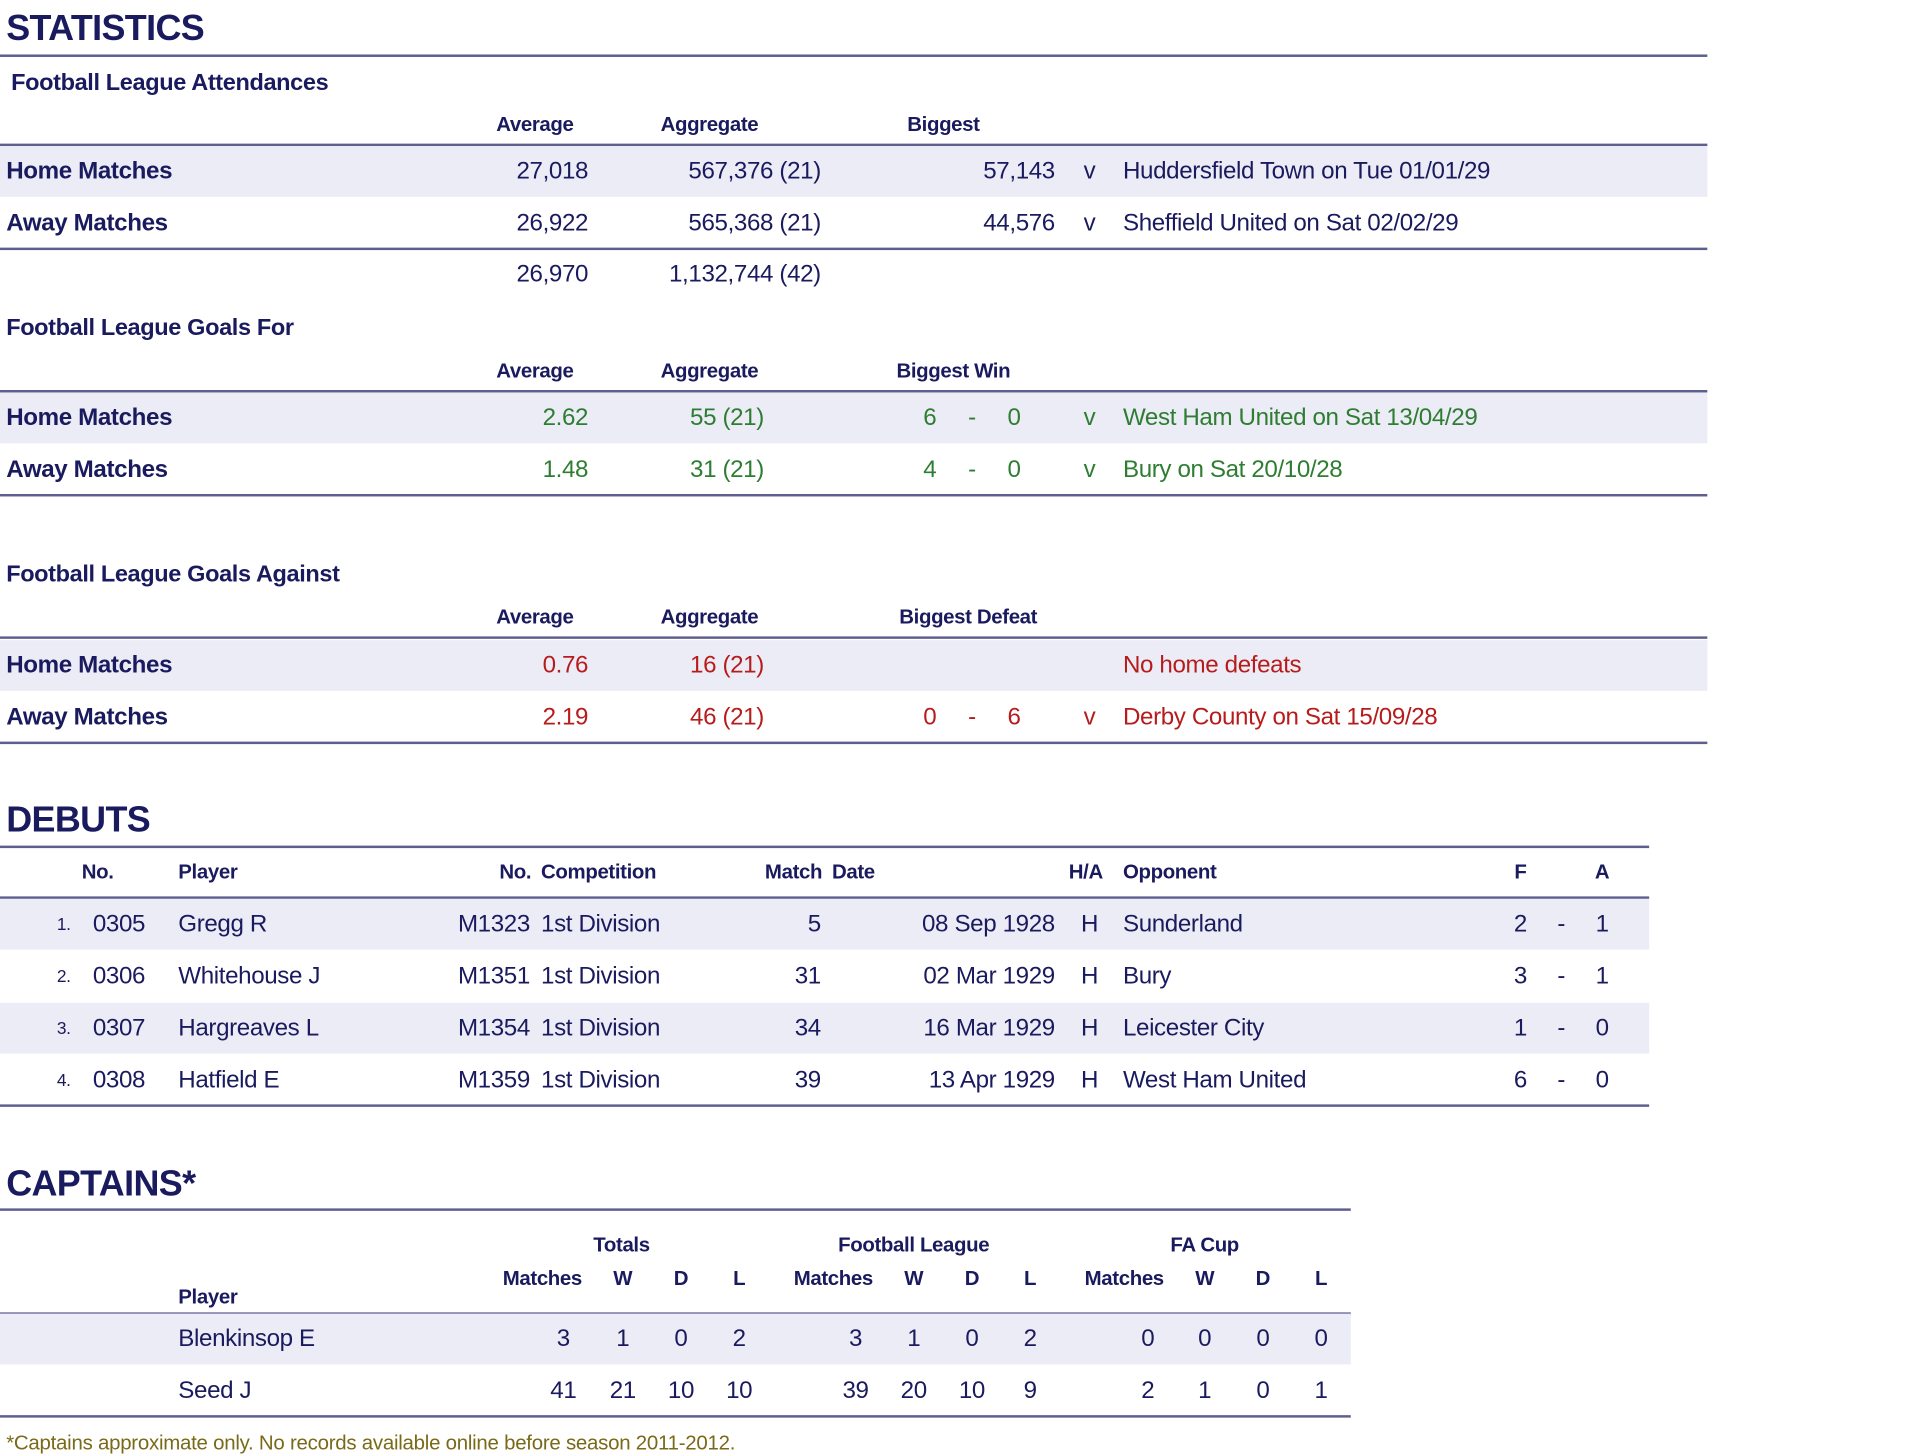 This screenshot has width=1919, height=1454. What do you see at coordinates (930, 717) in the screenshot?
I see `score-for: 0` at bounding box center [930, 717].